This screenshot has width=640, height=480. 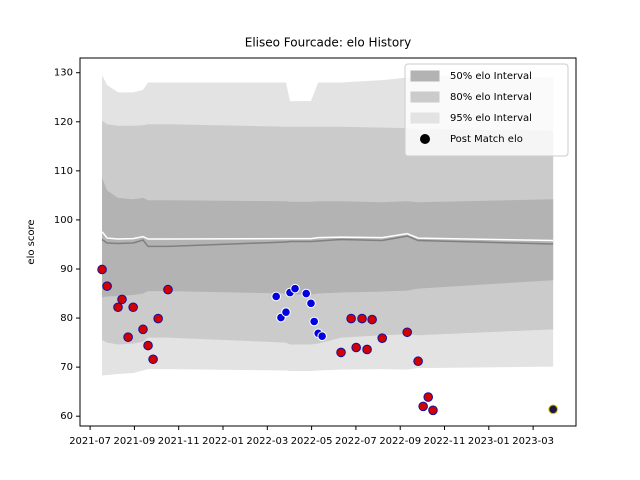 What do you see at coordinates (486, 139) in the screenshot?
I see `legend-label: Post Match elo` at bounding box center [486, 139].